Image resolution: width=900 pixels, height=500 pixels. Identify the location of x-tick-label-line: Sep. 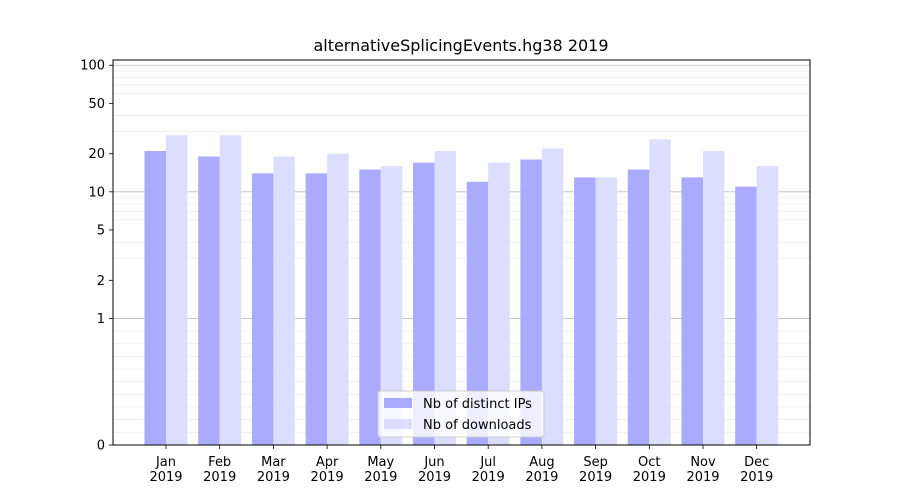
(595, 462).